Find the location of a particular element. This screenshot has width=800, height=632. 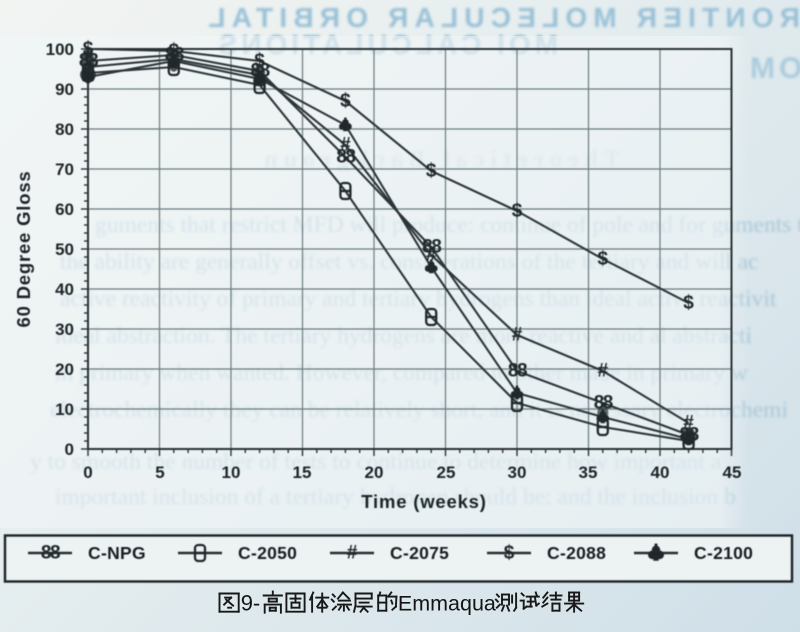

svg-text: 15 is located at coordinates (302, 472).